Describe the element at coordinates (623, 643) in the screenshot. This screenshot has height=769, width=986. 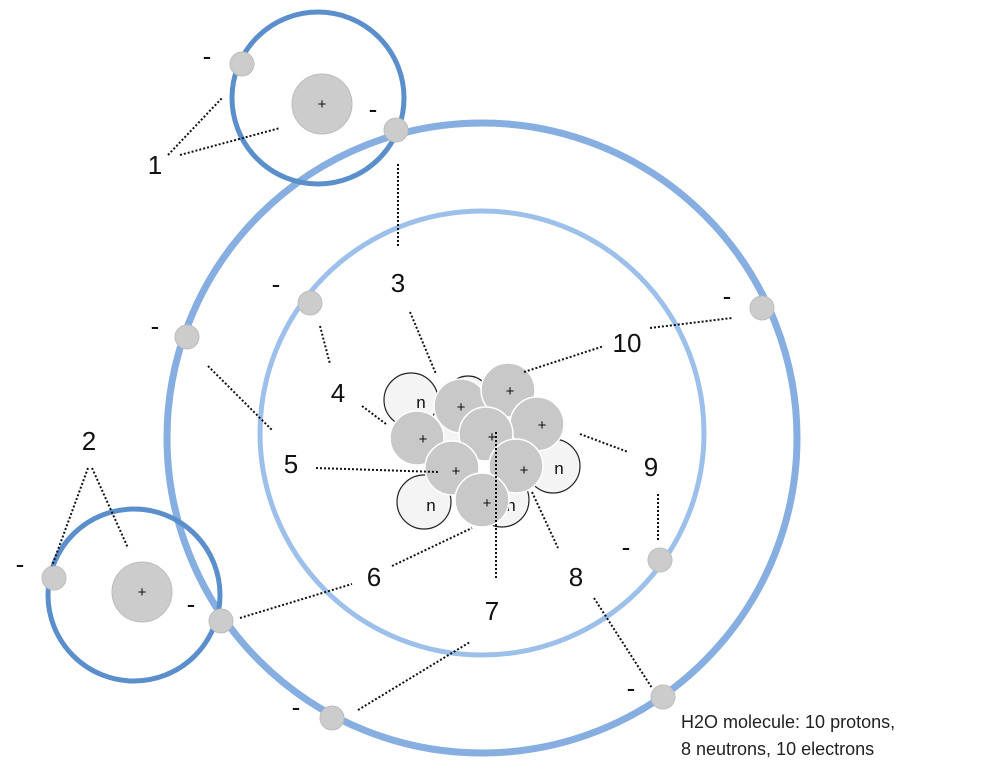
I see `leader-line-8b` at that location.